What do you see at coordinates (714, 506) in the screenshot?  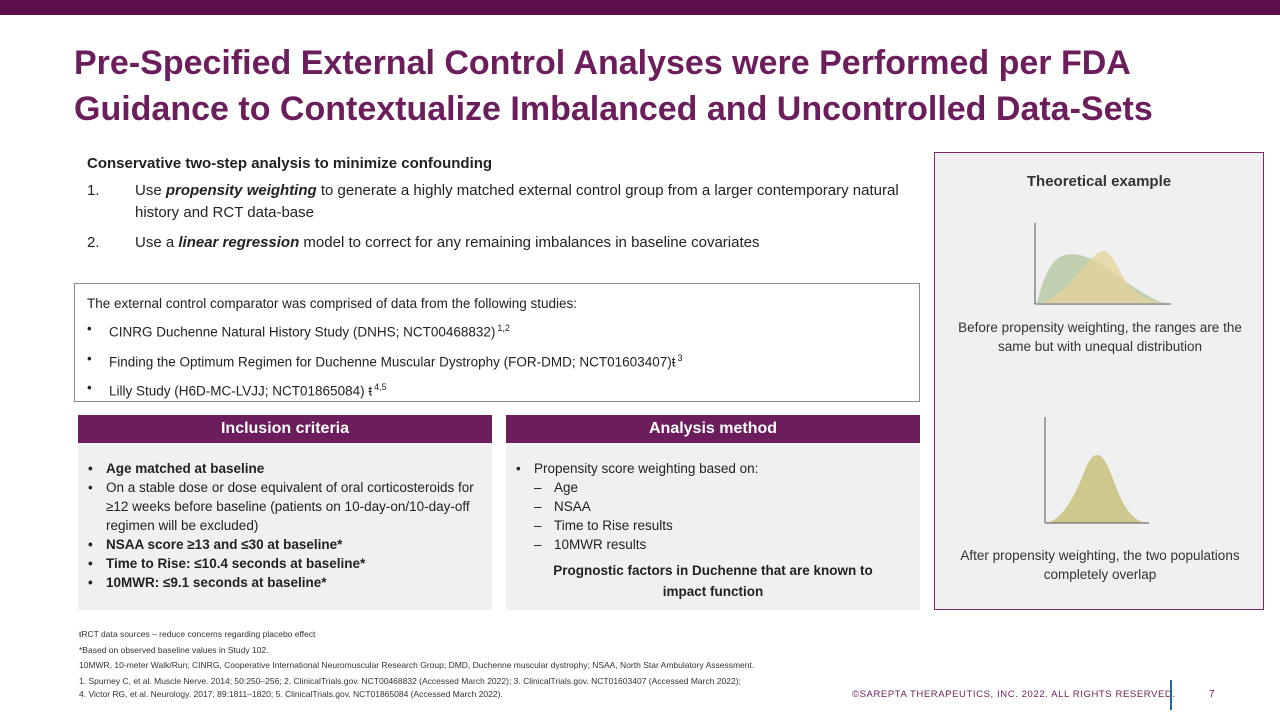 I see `list-item: – NSAA` at bounding box center [714, 506].